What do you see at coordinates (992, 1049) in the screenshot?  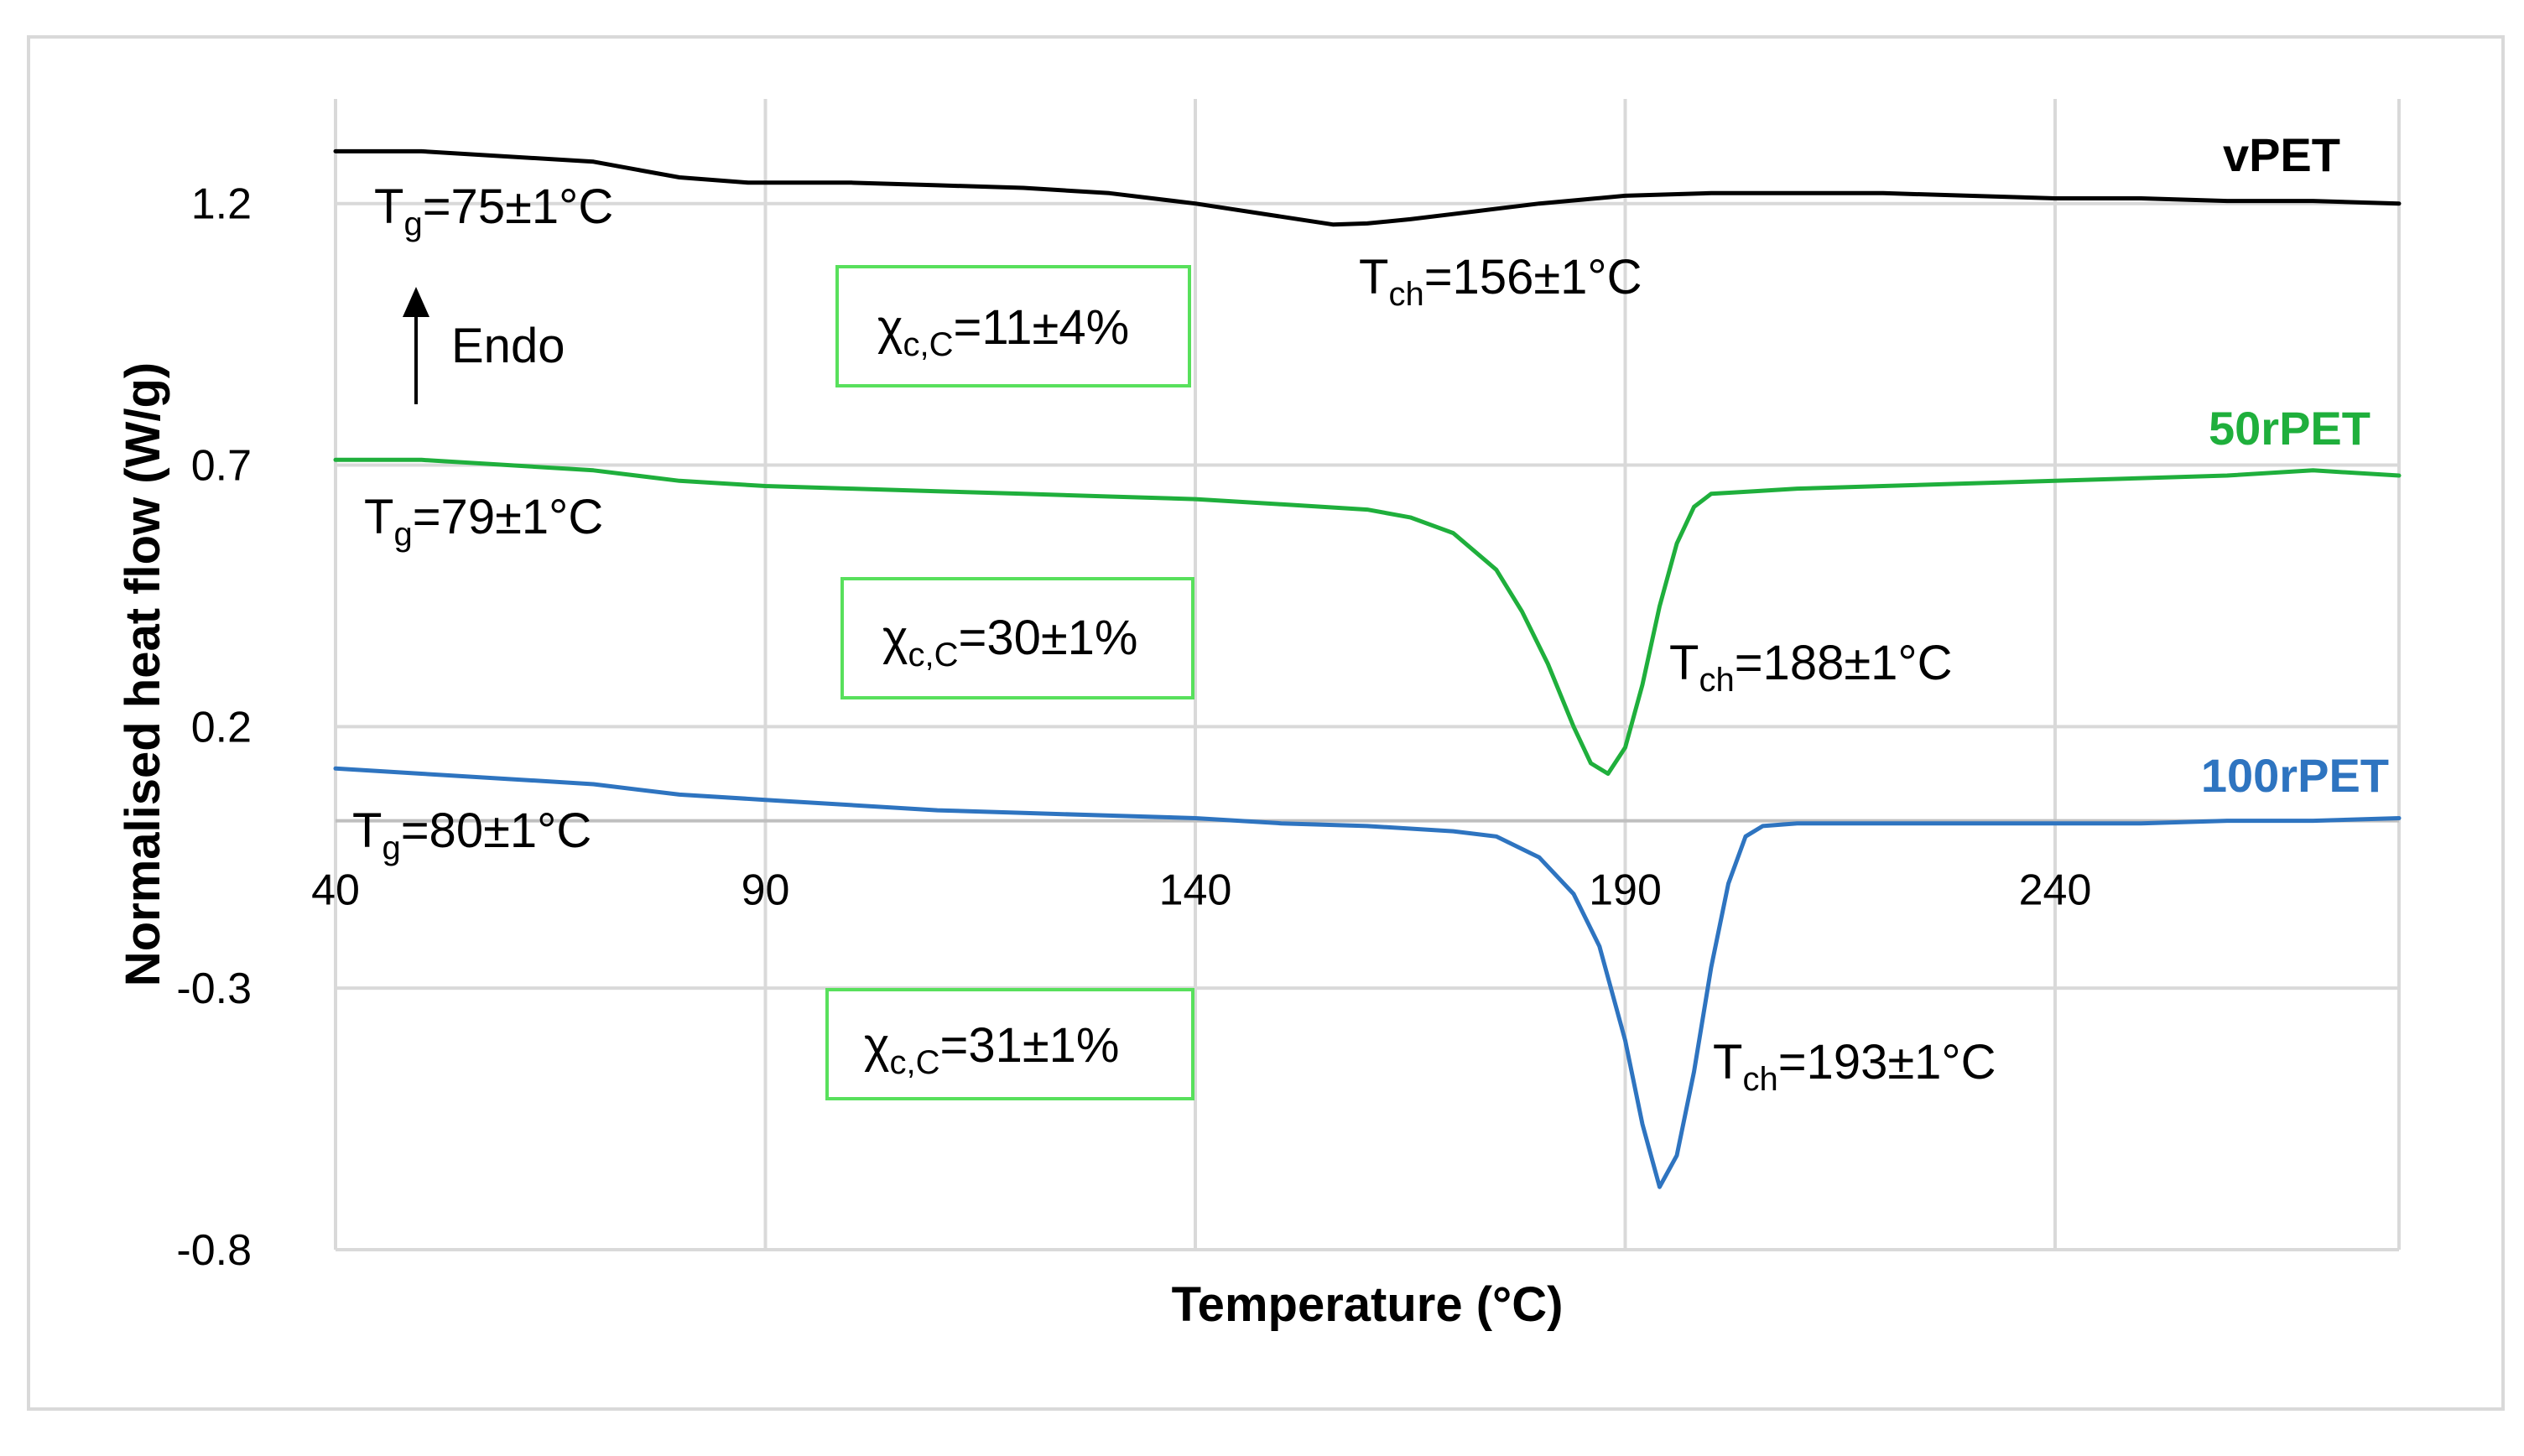 I see `chi-annotation-100rpet: χc,C=31±1%` at bounding box center [992, 1049].